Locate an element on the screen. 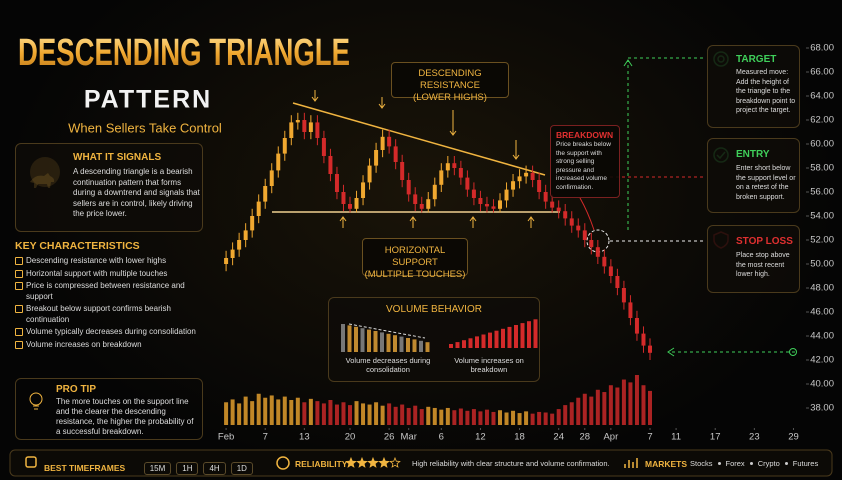 The height and width of the screenshot is (480, 842). characteristics-title: KEY CHARACTERISTICS is located at coordinates (77, 246).